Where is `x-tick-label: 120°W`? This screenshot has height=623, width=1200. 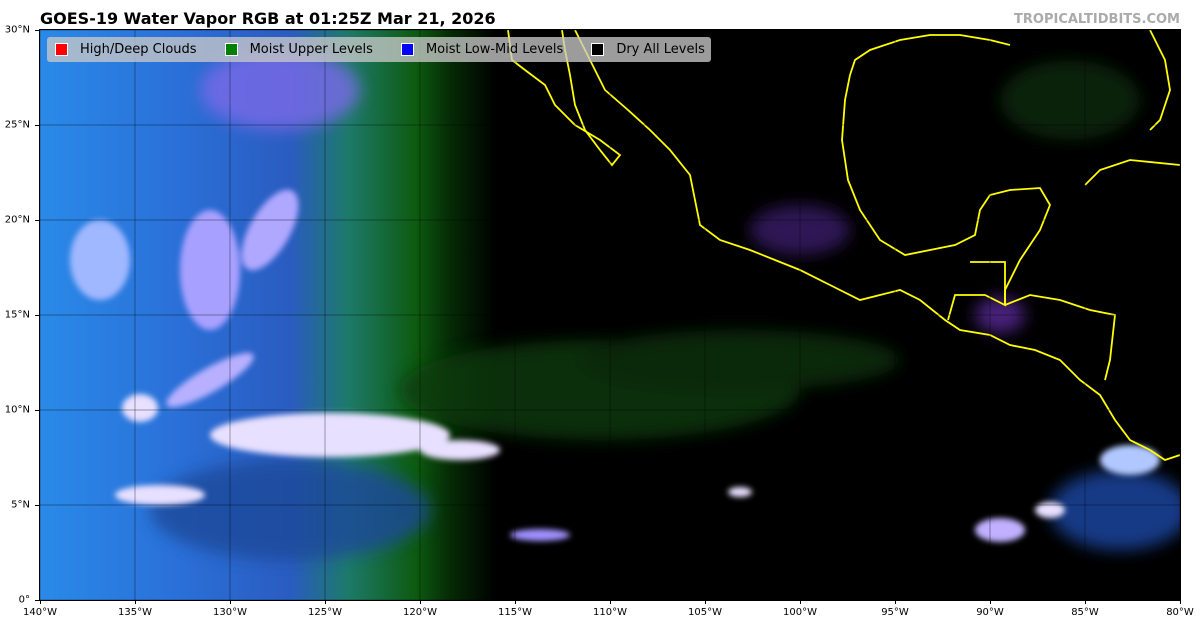 x-tick-label: 120°W is located at coordinates (420, 612).